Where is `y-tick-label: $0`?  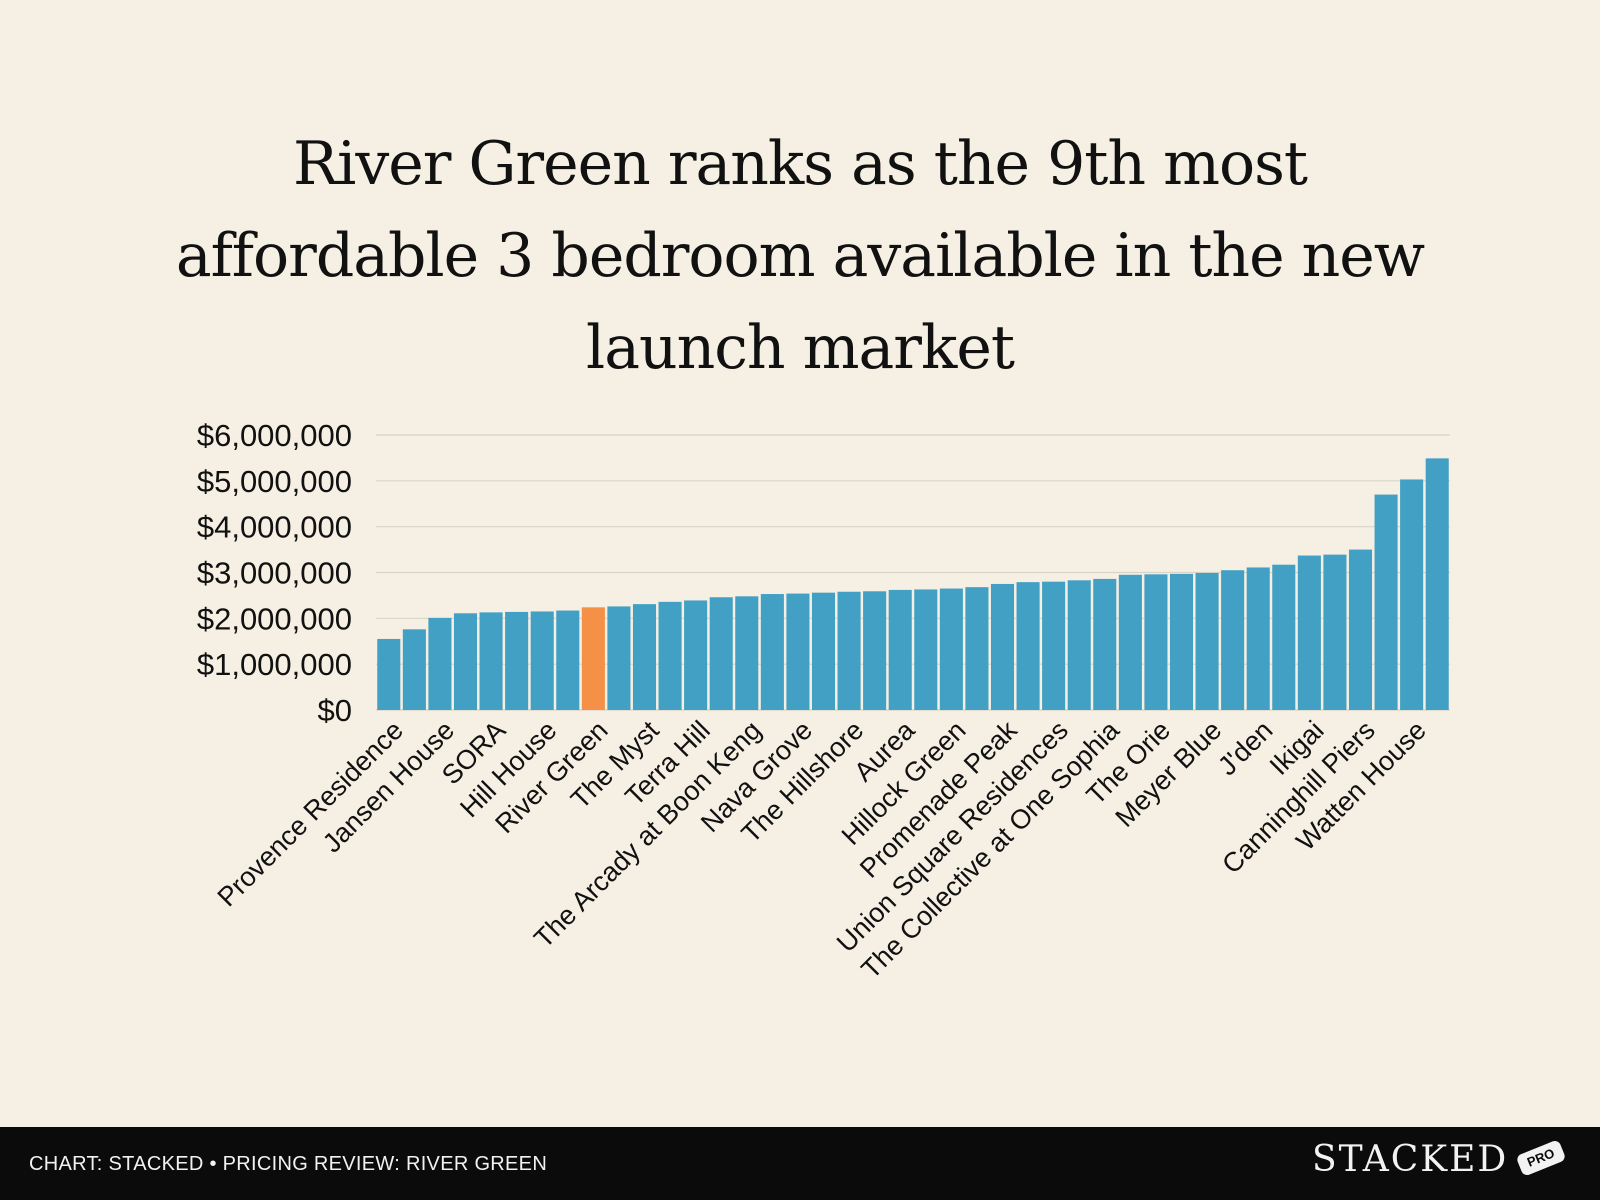
y-tick-label: $0 is located at coordinates (335, 710).